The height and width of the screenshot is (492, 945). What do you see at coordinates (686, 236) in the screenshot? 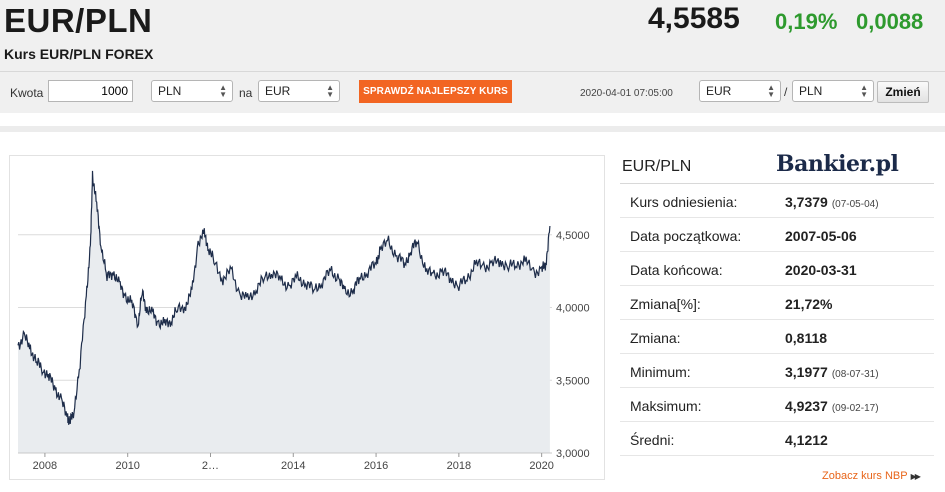
I see `stats-label: Data początkowa:` at bounding box center [686, 236].